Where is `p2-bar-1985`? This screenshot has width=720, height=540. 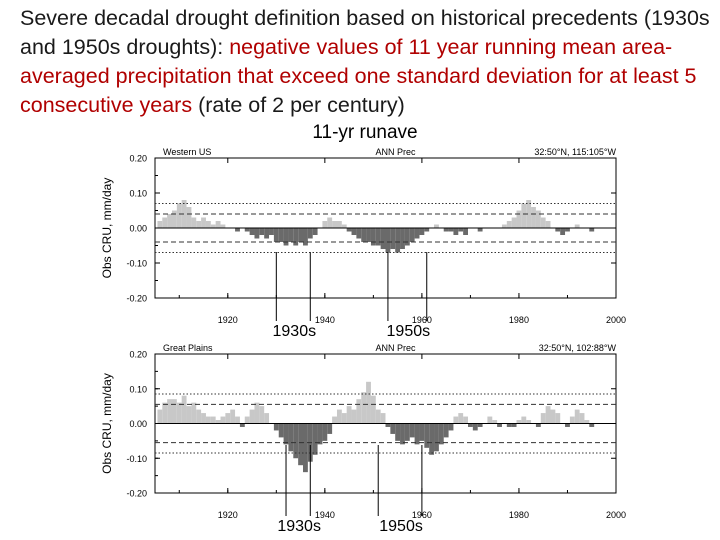
p2-bar-1985 is located at coordinates (543, 418).